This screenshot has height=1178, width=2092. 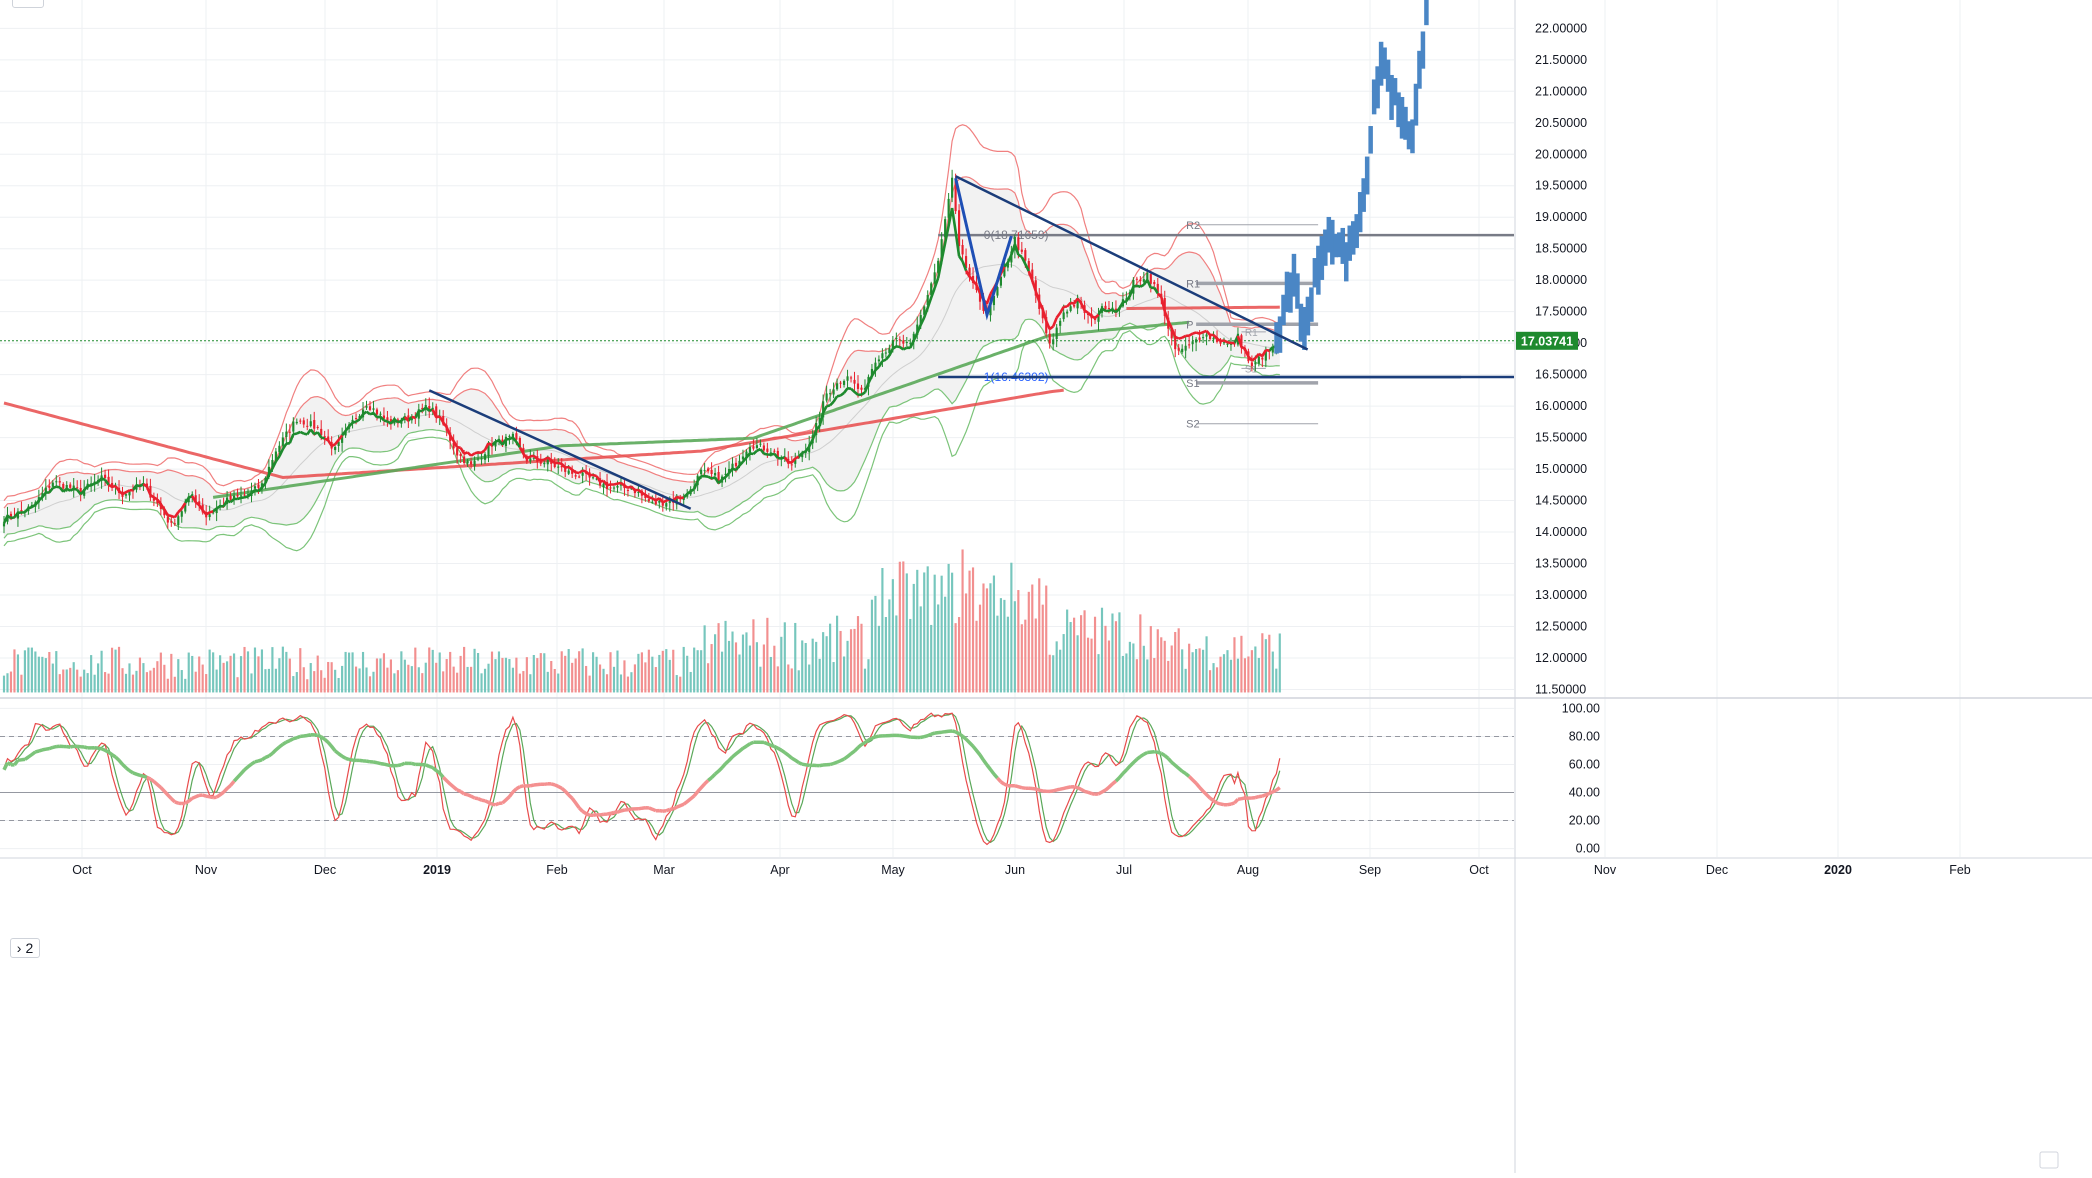 What do you see at coordinates (1960, 870) in the screenshot?
I see `time-tick-label: Feb` at bounding box center [1960, 870].